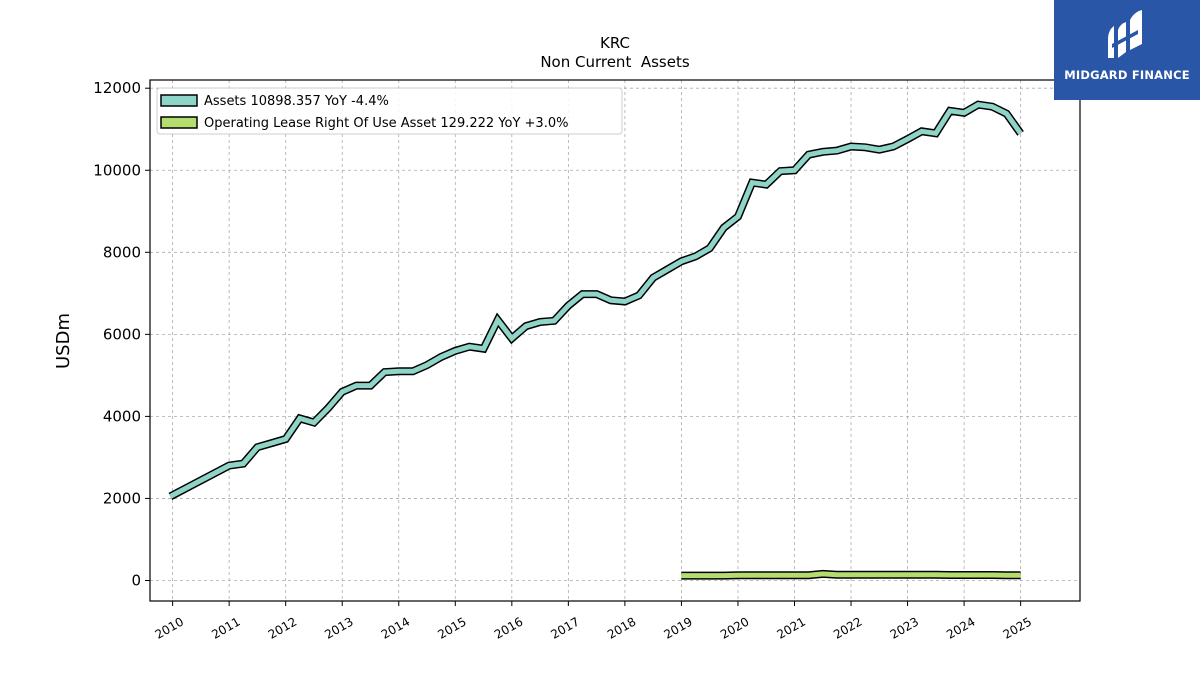 The image size is (1200, 675). What do you see at coordinates (296, 101) in the screenshot?
I see `legend-label: Assets 10898.357 YoY -4.4%` at bounding box center [296, 101].